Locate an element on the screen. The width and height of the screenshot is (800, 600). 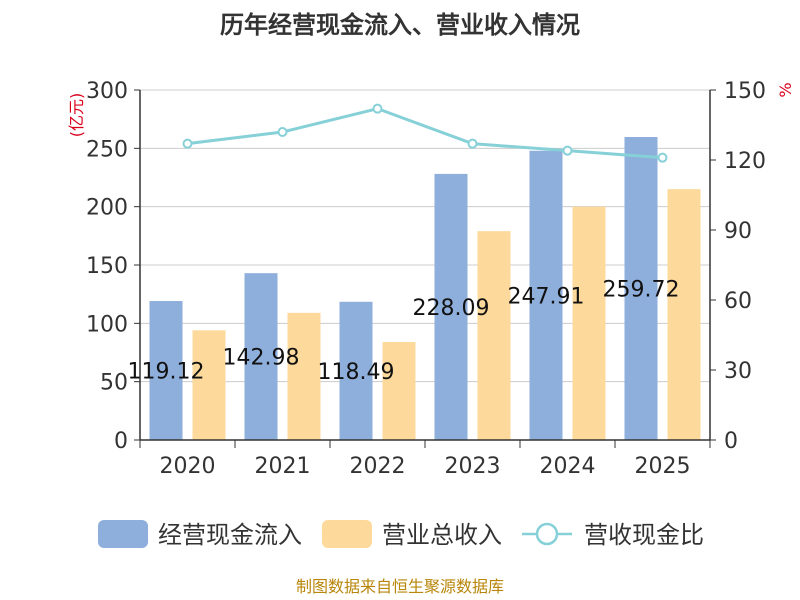
legend-swatch-cash-inflow is located at coordinates (123, 534).